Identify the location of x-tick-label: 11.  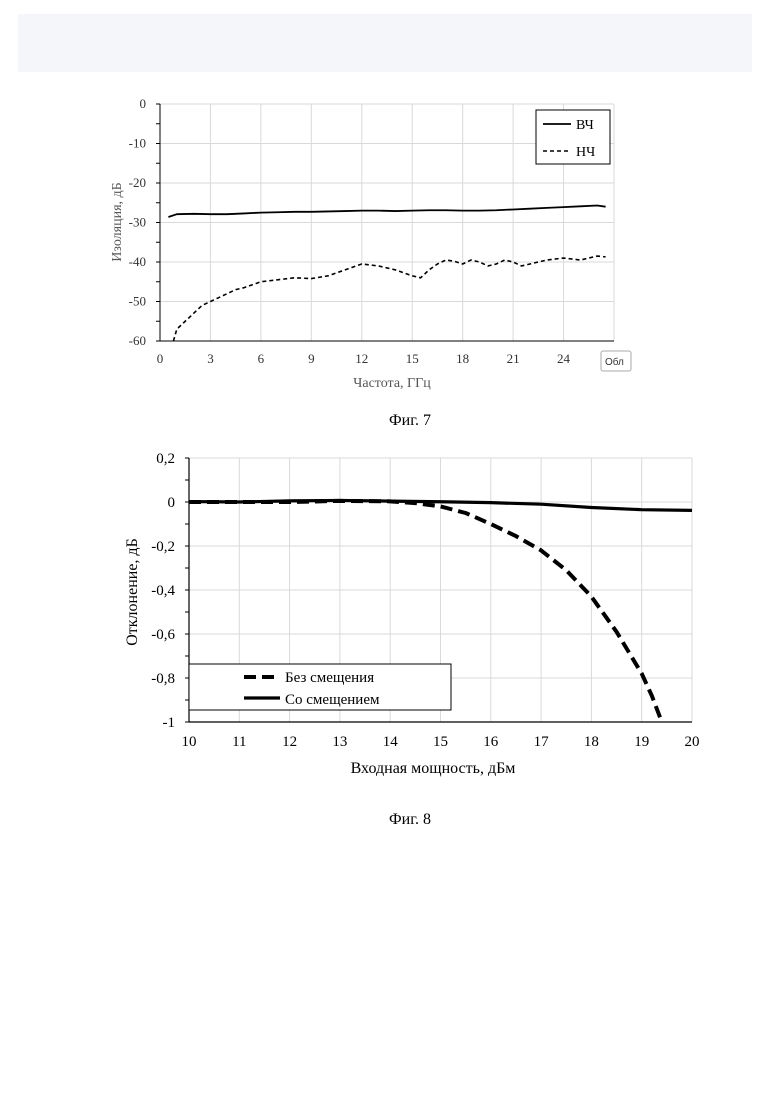
(239, 742).